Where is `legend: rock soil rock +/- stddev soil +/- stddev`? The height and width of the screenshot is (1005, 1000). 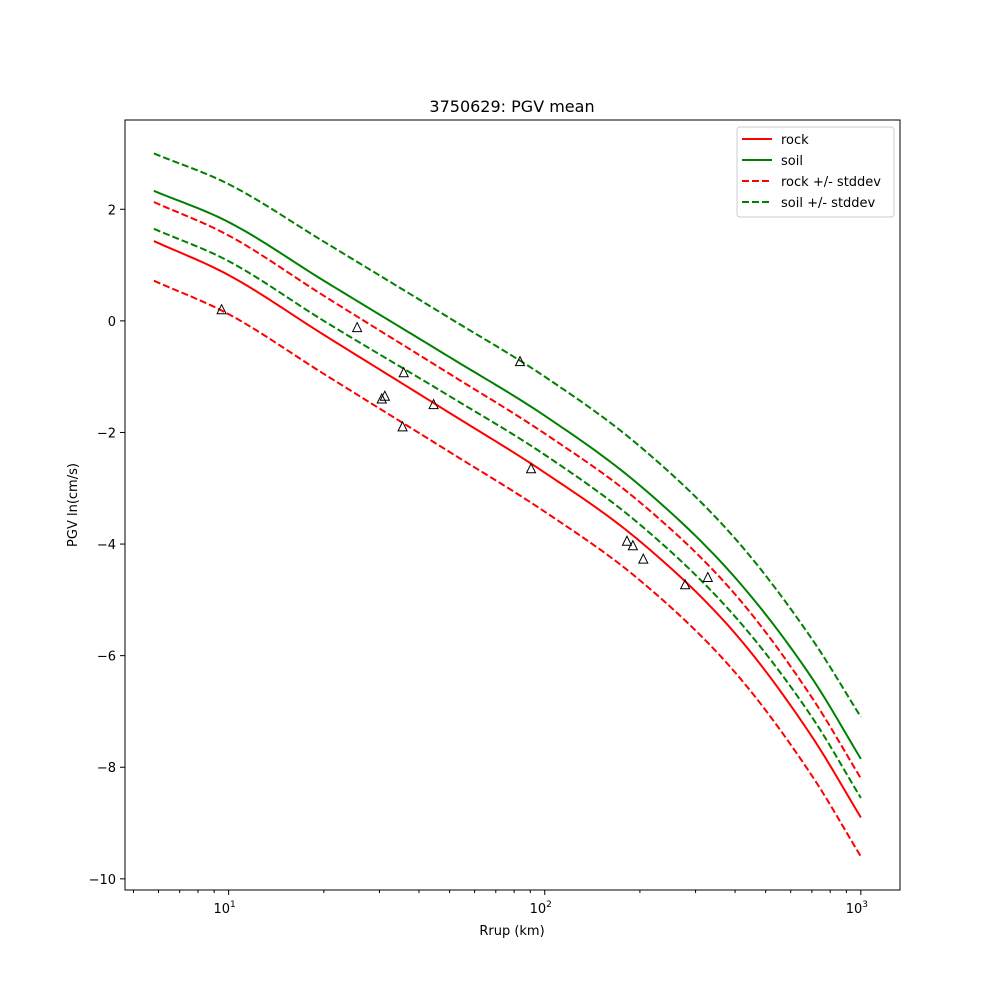 legend: rock soil rock +/- stddev soil +/- stddev is located at coordinates (815, 172).